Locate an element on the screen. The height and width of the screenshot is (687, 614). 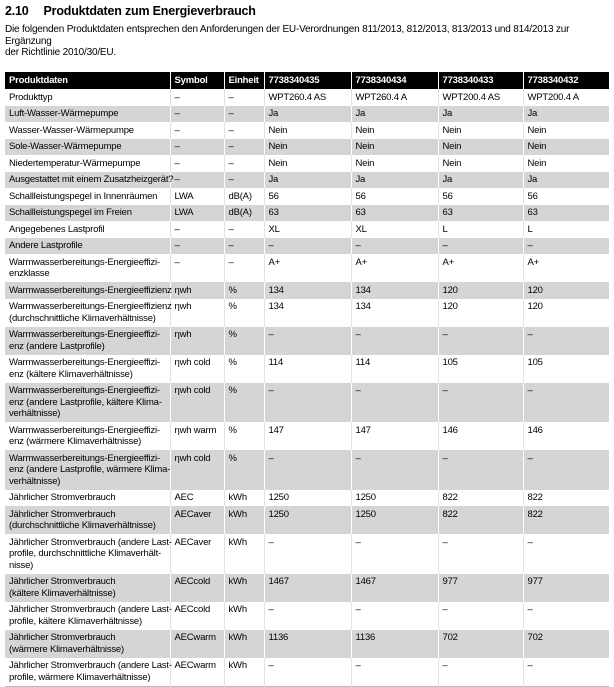
section-number: 2.10 is located at coordinates (17, 11).